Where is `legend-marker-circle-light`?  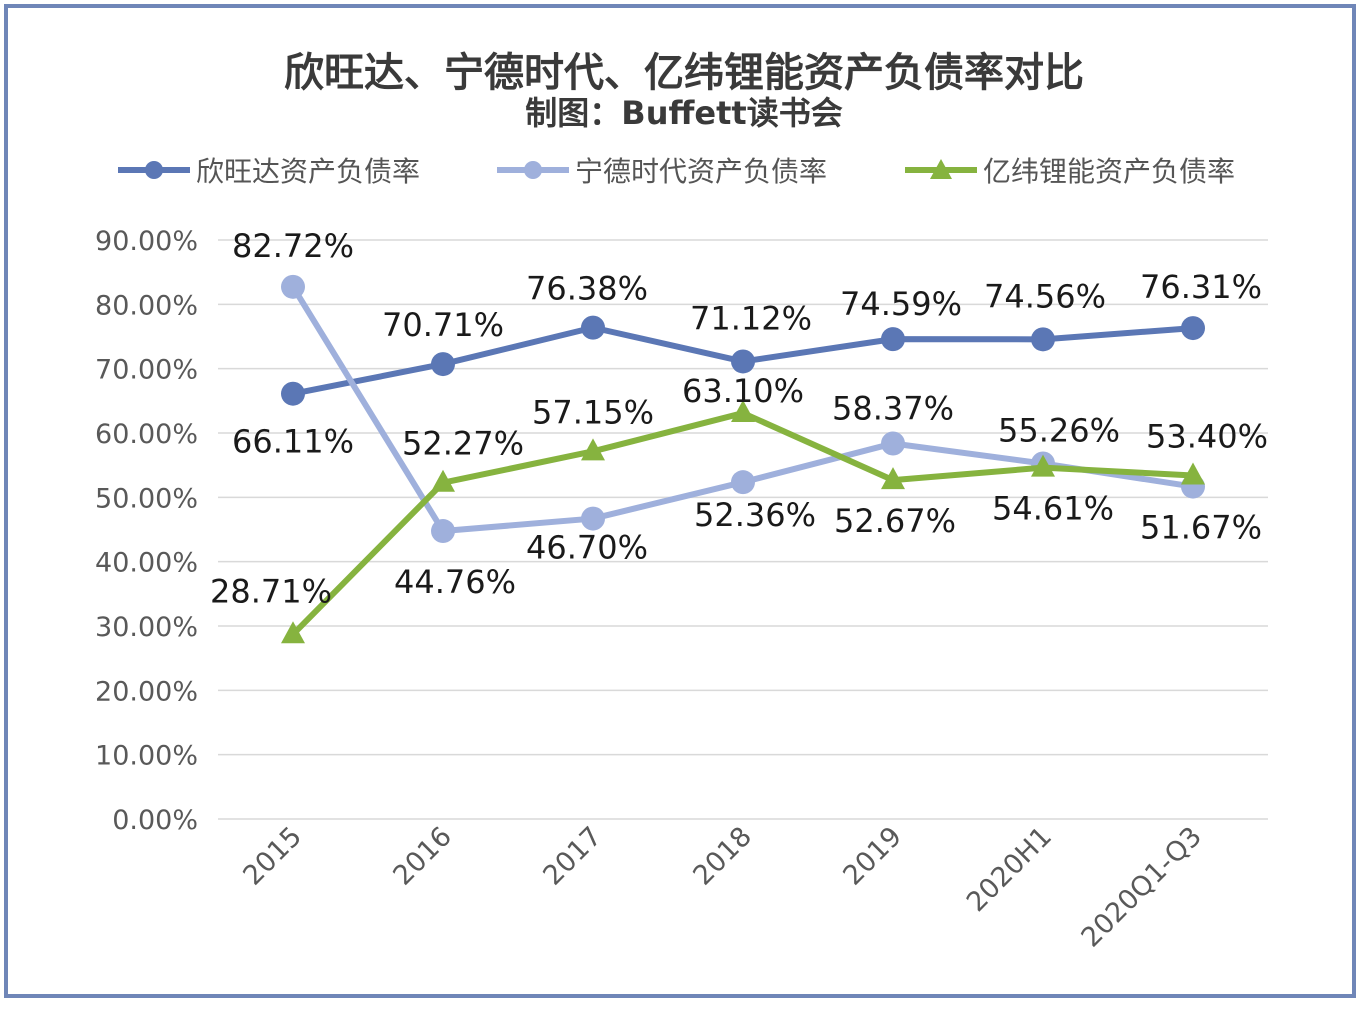
legend-marker-circle-light is located at coordinates (533, 170).